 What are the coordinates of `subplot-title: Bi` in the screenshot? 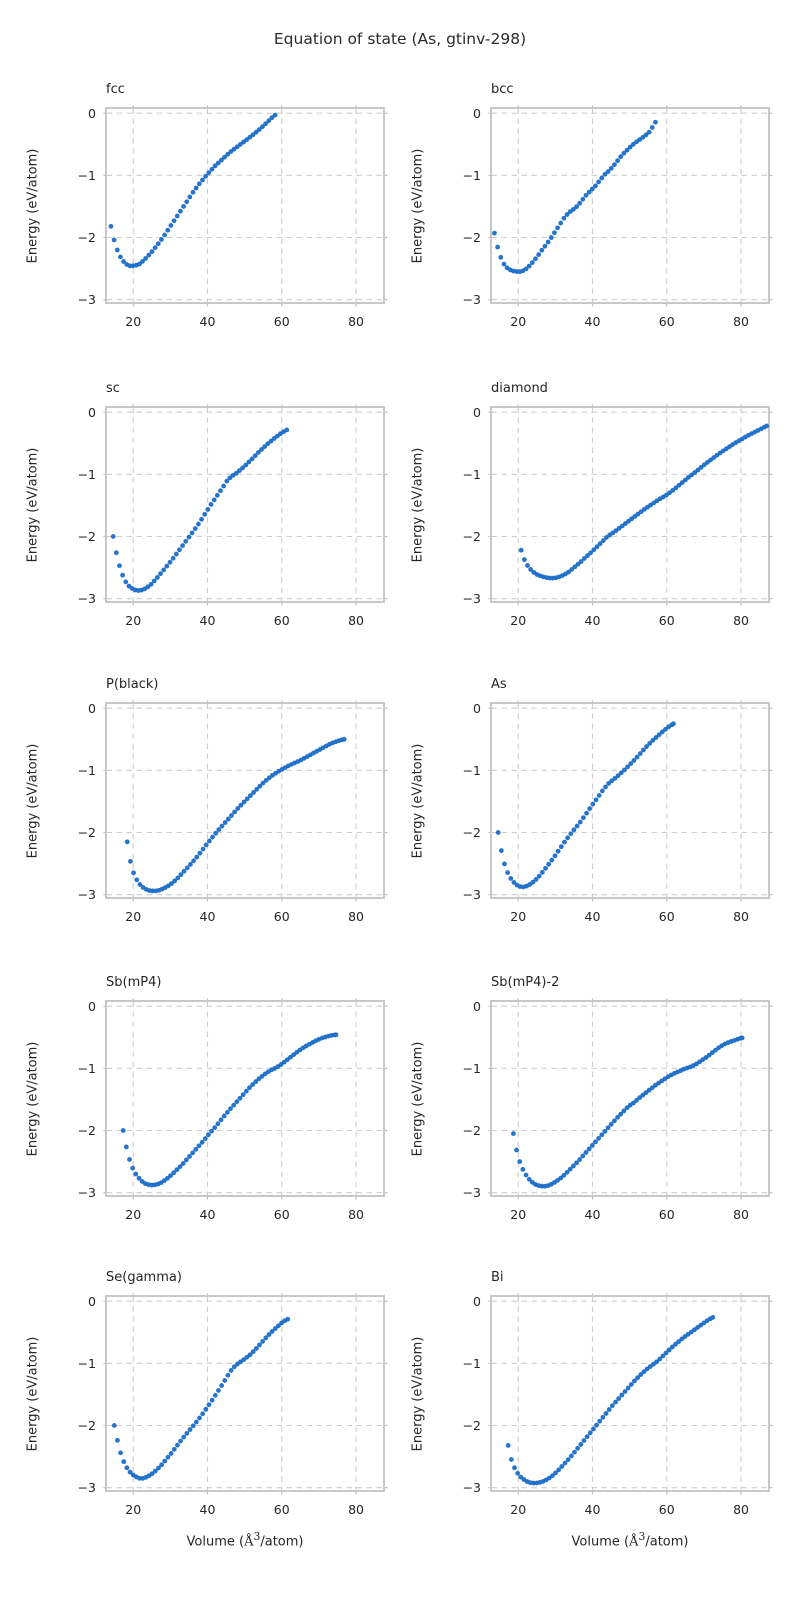 It's located at (497, 1277).